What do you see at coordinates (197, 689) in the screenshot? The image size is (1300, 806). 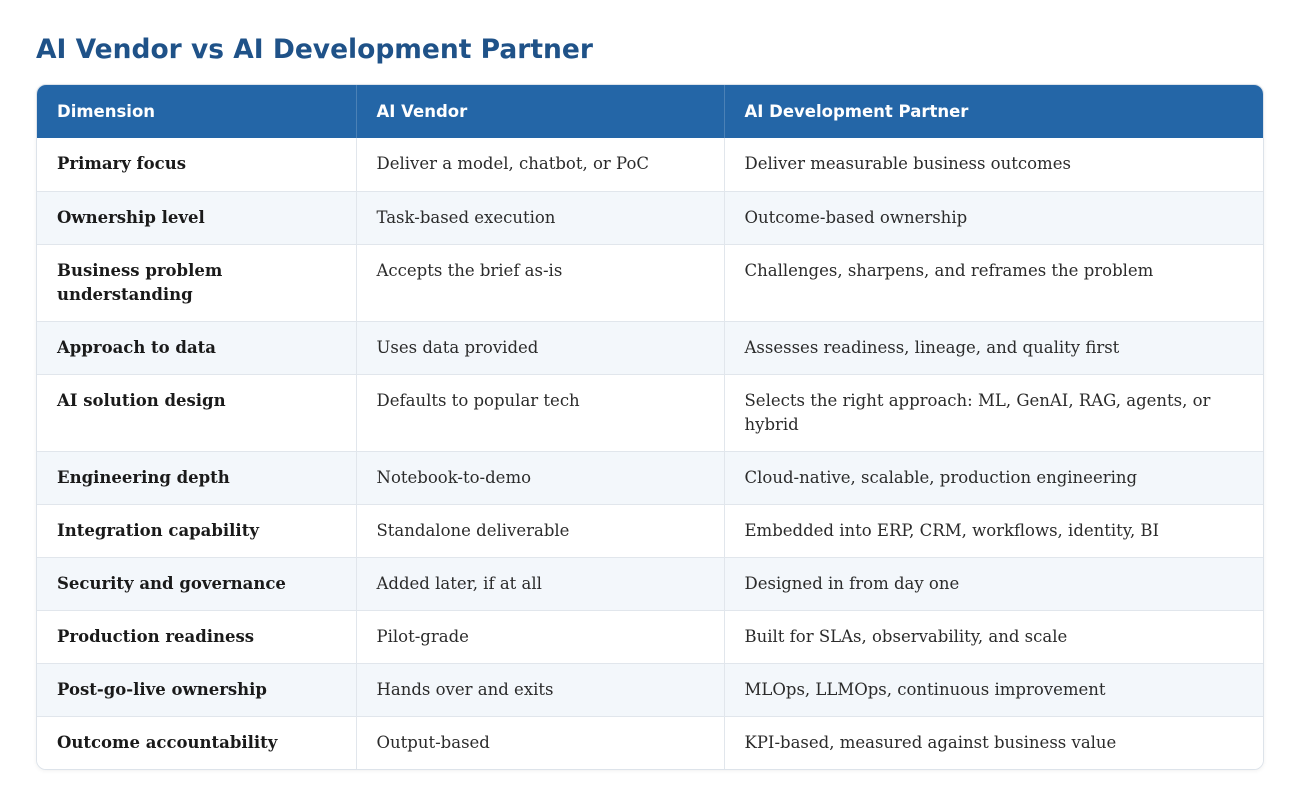 I see `dimension-cell: Post-go-live ownership` at bounding box center [197, 689].